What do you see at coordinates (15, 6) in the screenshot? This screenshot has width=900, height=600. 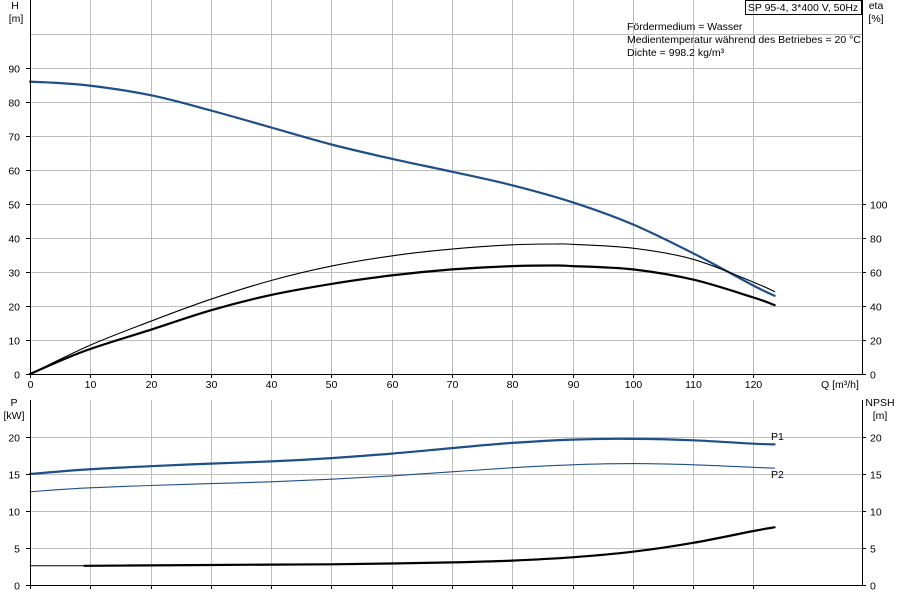 I see `y-axis-label-h: H` at bounding box center [15, 6].